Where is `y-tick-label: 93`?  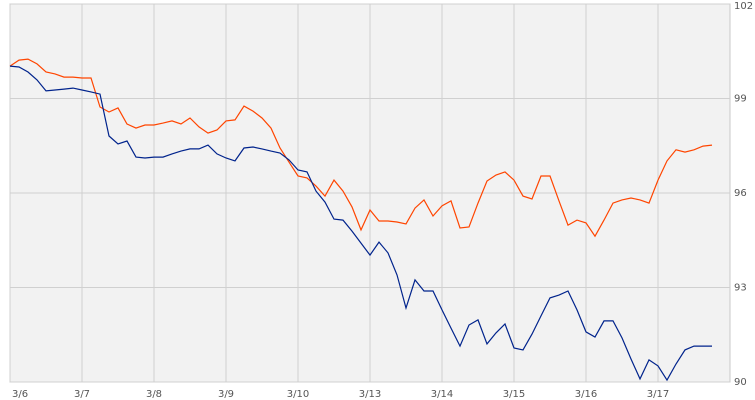
y-tick-label: 93 is located at coordinates (740, 288).